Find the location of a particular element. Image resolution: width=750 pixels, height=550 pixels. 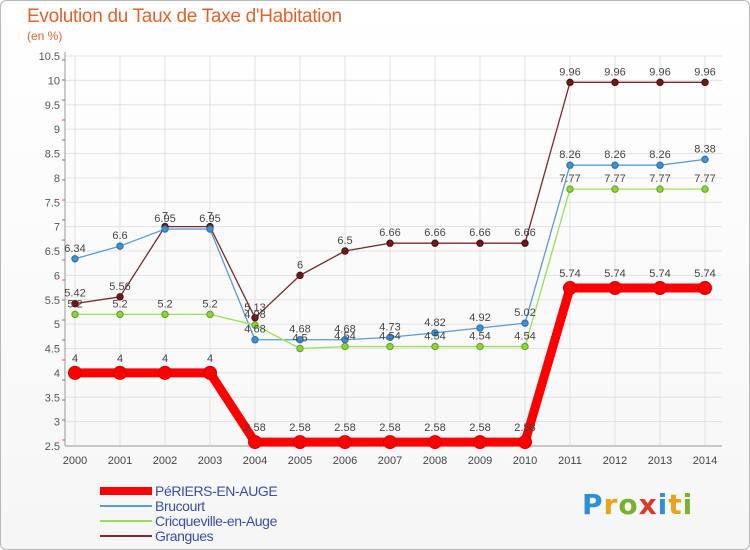

x-tick-label: 2011 is located at coordinates (570, 461).